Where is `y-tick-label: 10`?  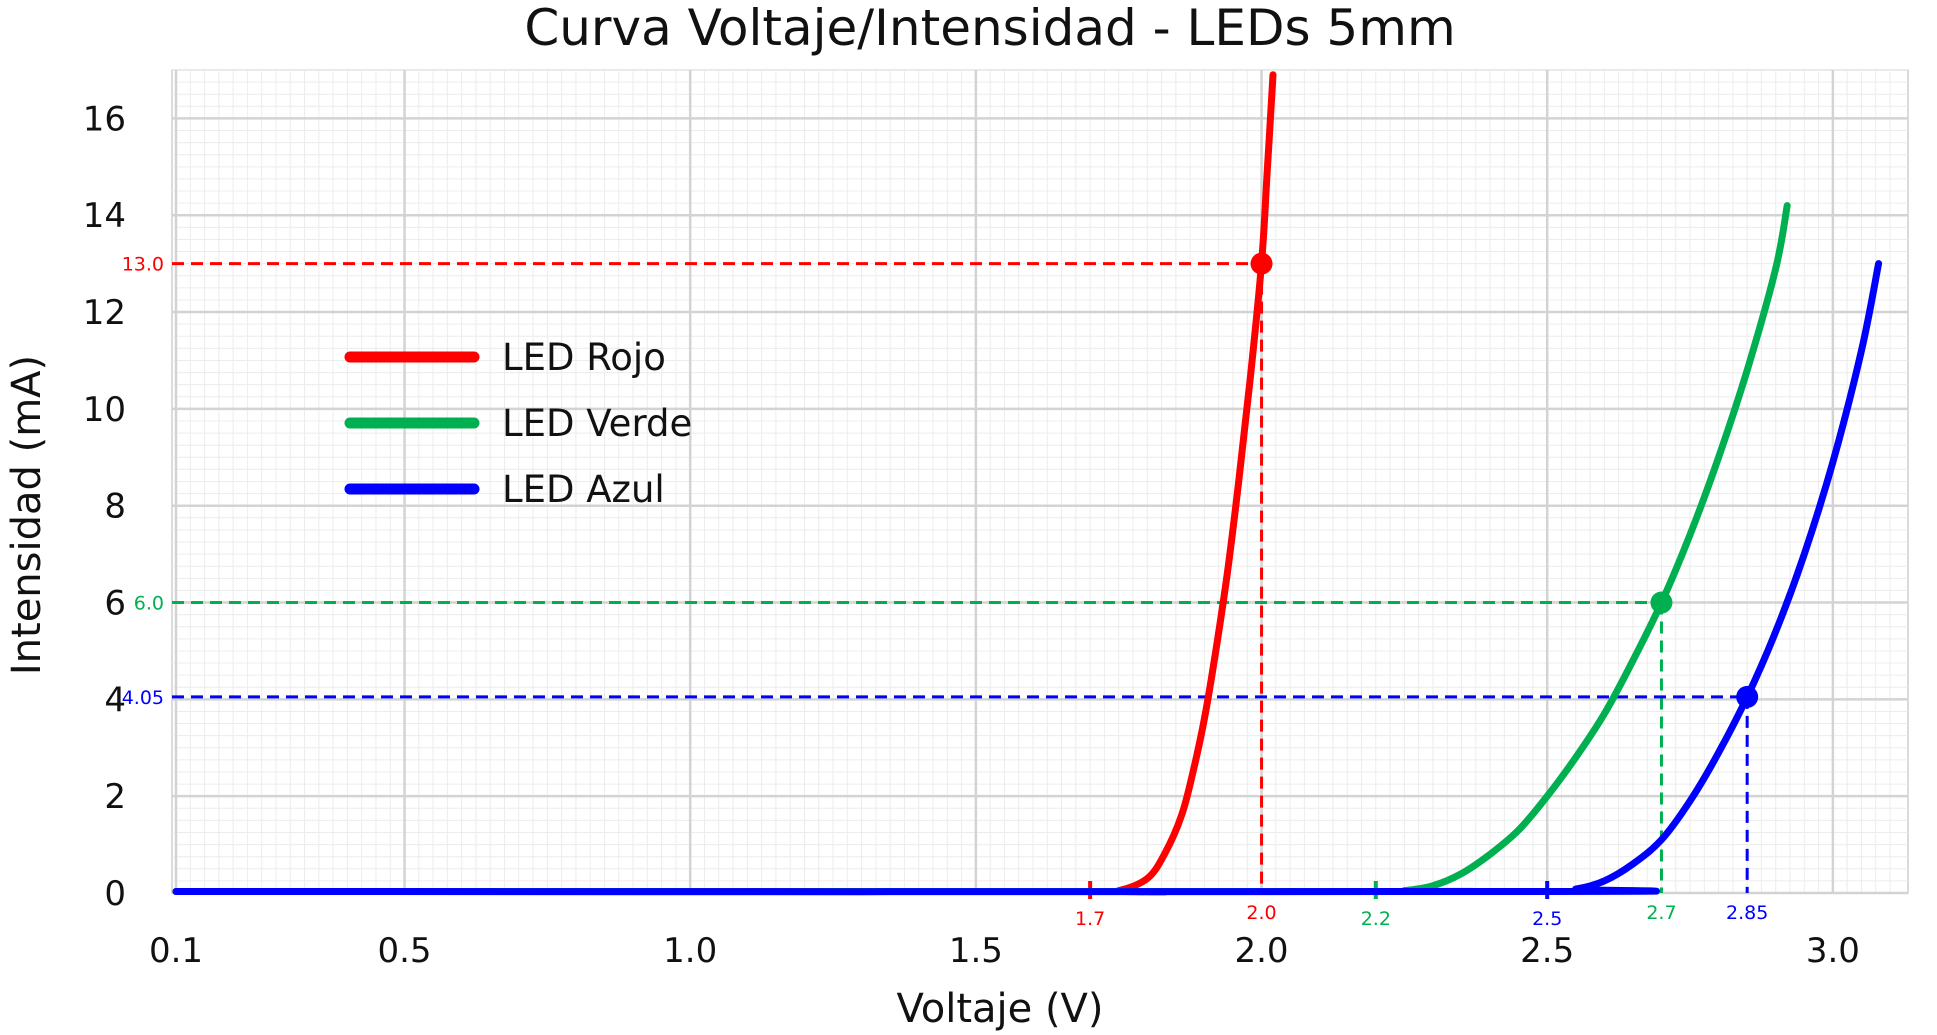 y-tick-label: 10 is located at coordinates (104, 410).